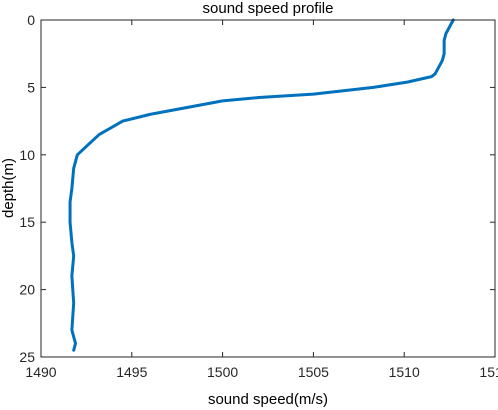 This screenshot has width=498, height=410. Describe the element at coordinates (268, 399) in the screenshot. I see `x-axis-label: sound speed(m/s)` at that location.